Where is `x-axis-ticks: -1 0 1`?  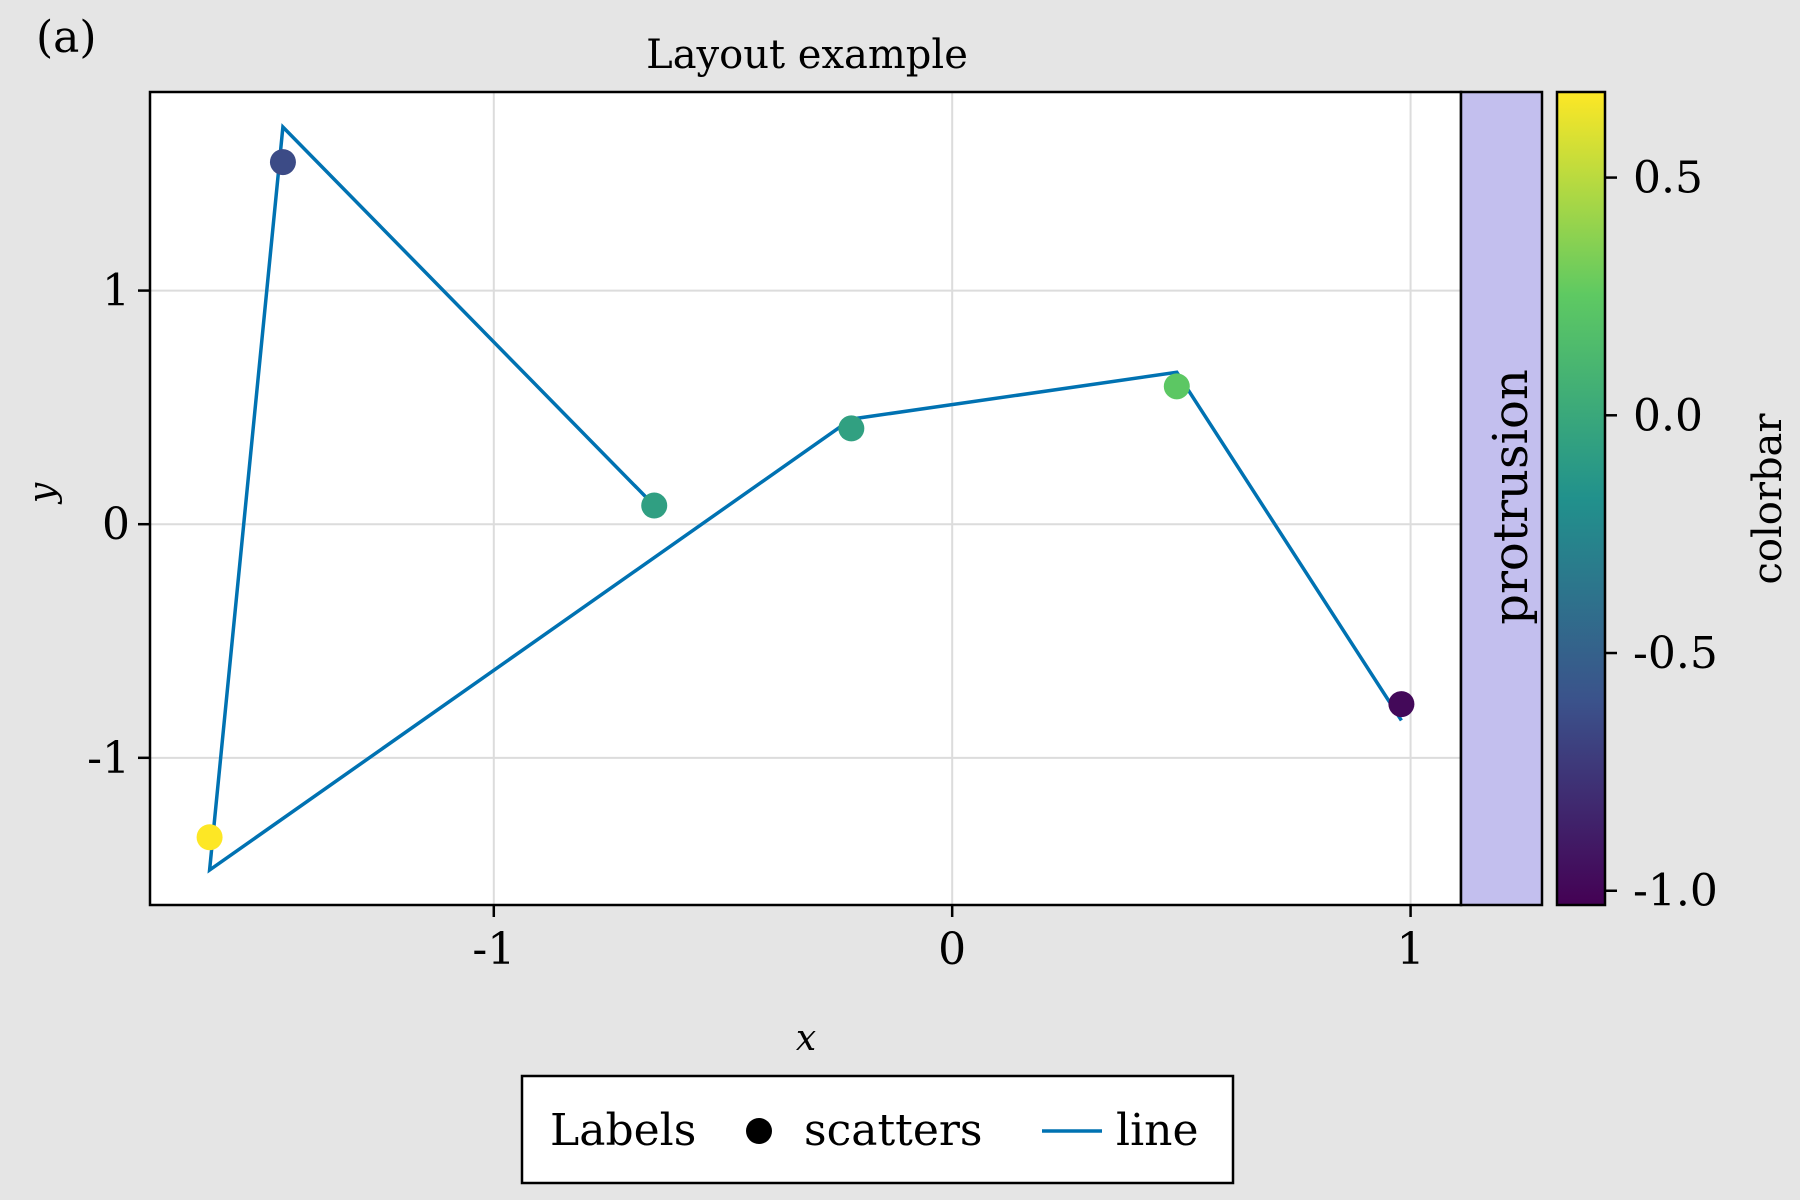
x-axis-ticks: -1 0 1 is located at coordinates (948, 940).